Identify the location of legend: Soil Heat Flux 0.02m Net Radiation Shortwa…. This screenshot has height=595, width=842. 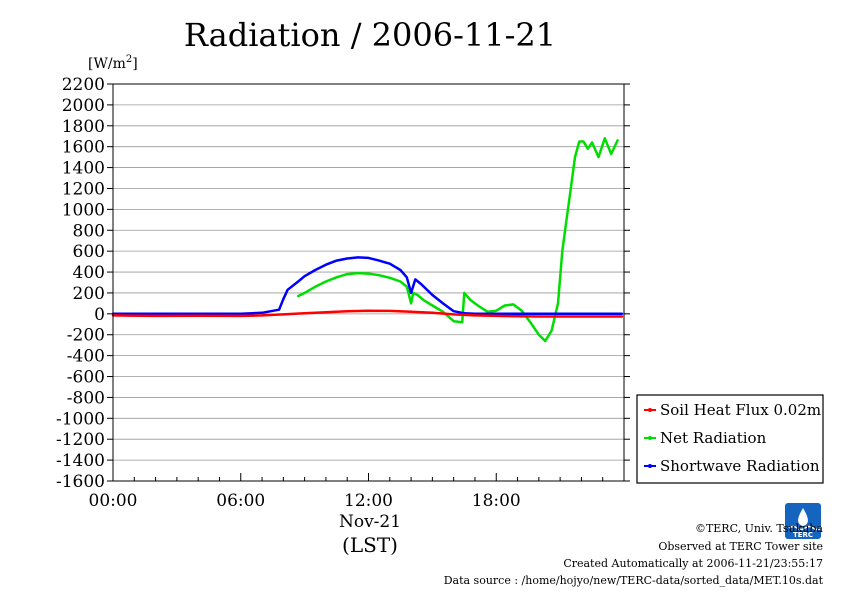
(730, 439).